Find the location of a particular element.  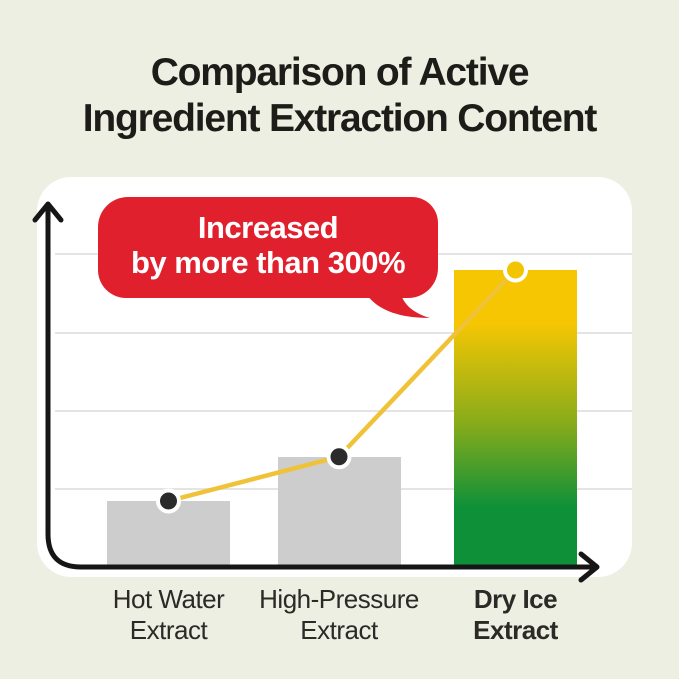

x-label-hot-water: Hot Water Extract is located at coordinates (169, 615).